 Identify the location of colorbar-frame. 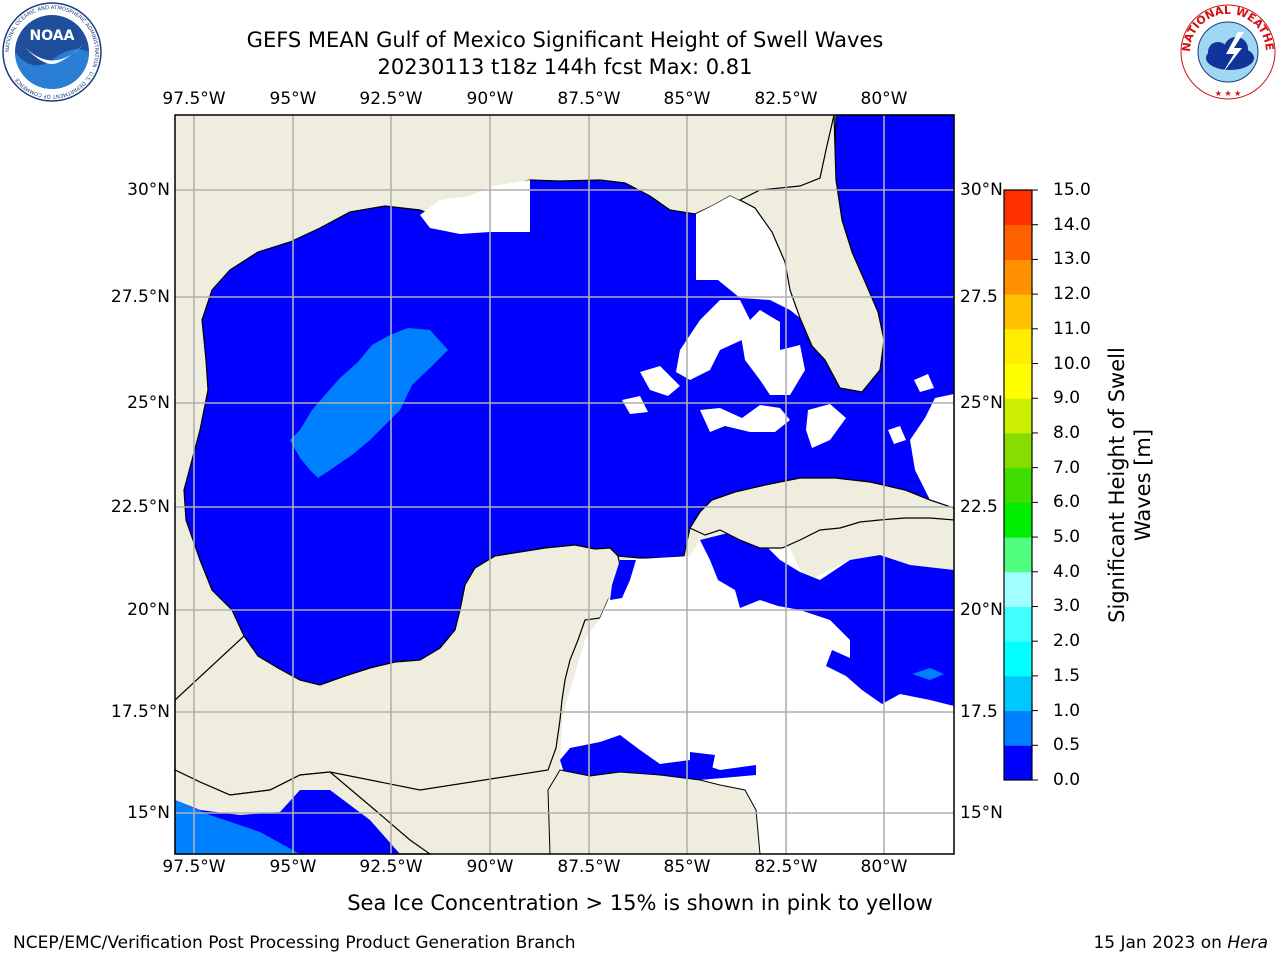
(1018, 485).